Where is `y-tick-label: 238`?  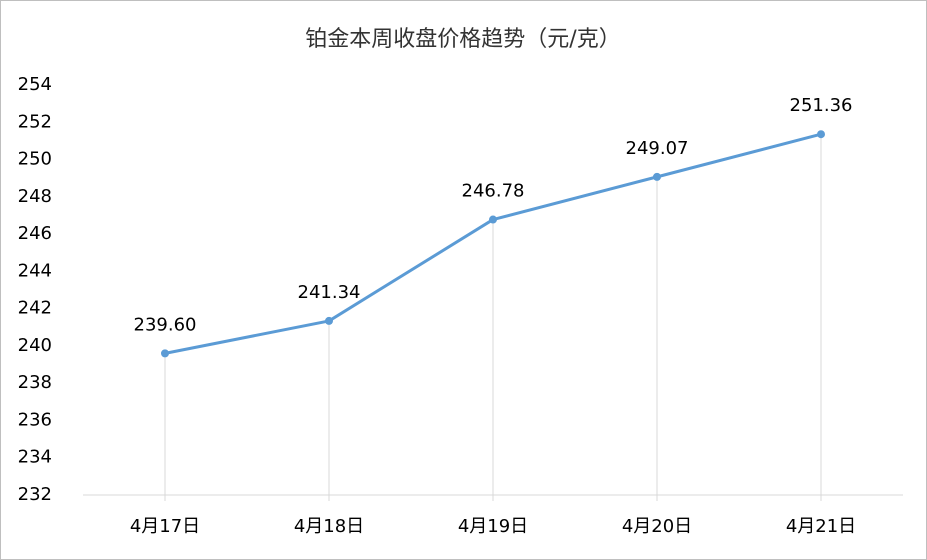 y-tick-label: 238 is located at coordinates (35, 382).